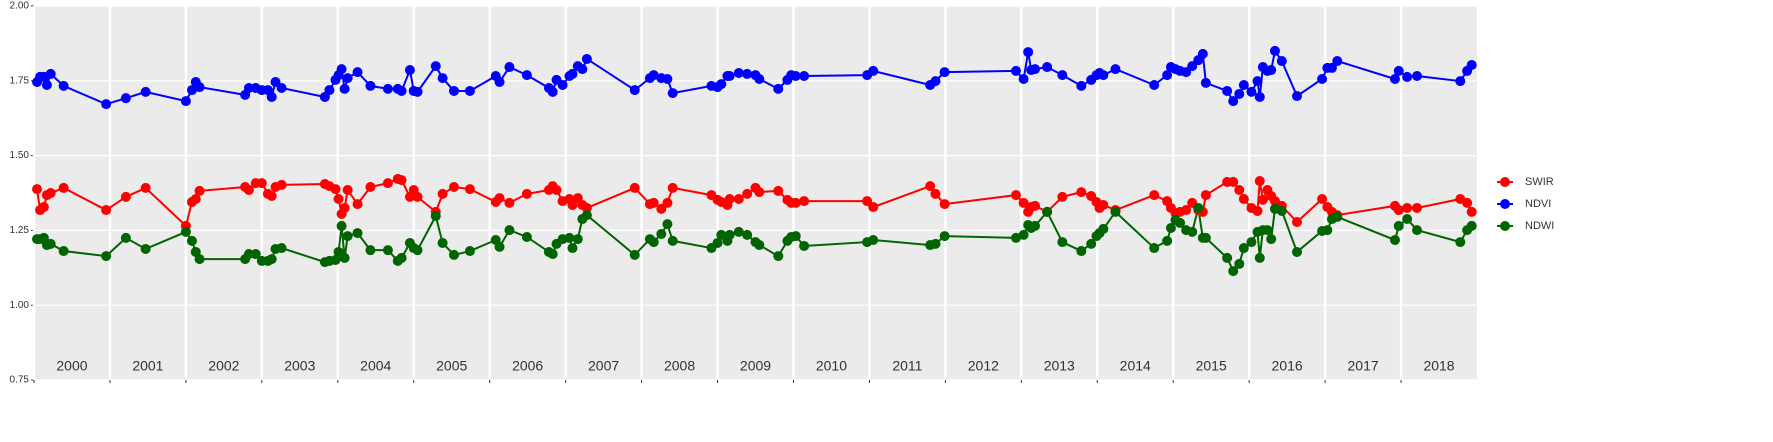  Describe the element at coordinates (1059, 366) in the screenshot. I see `year-label: 2013` at that location.